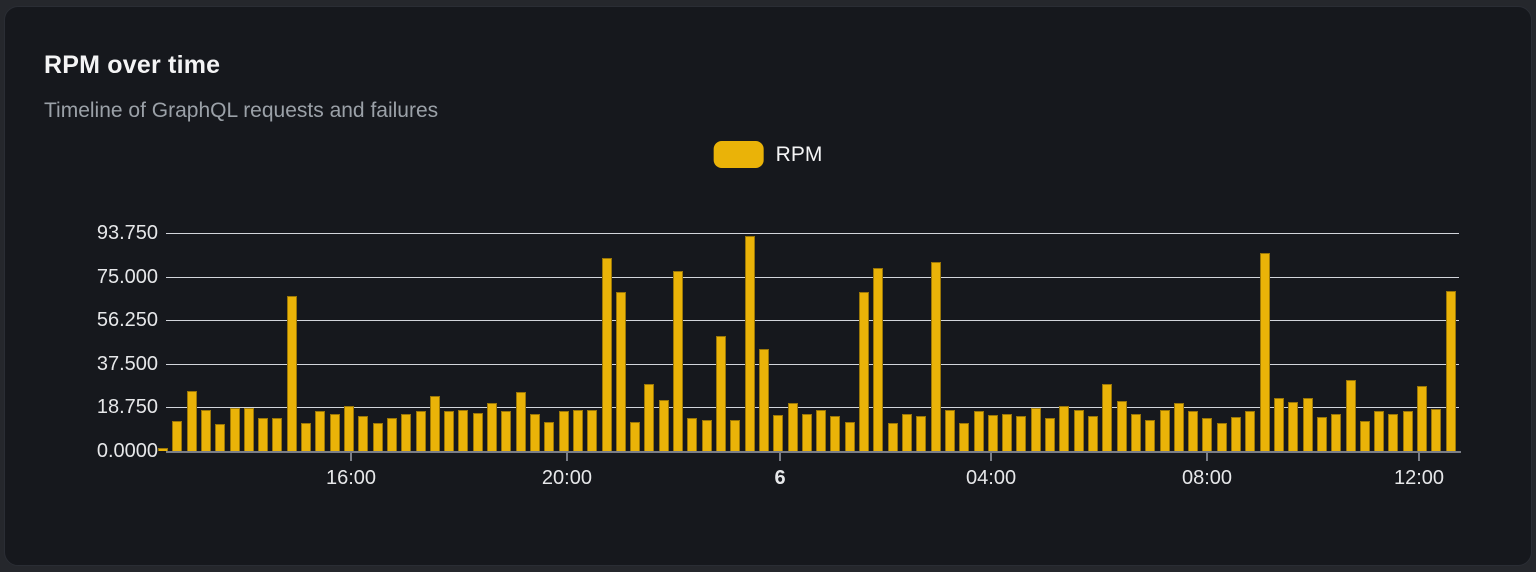 This screenshot has width=1536, height=572. Describe the element at coordinates (1419, 478) in the screenshot. I see `x-axis-tick-label: 12:00` at that location.